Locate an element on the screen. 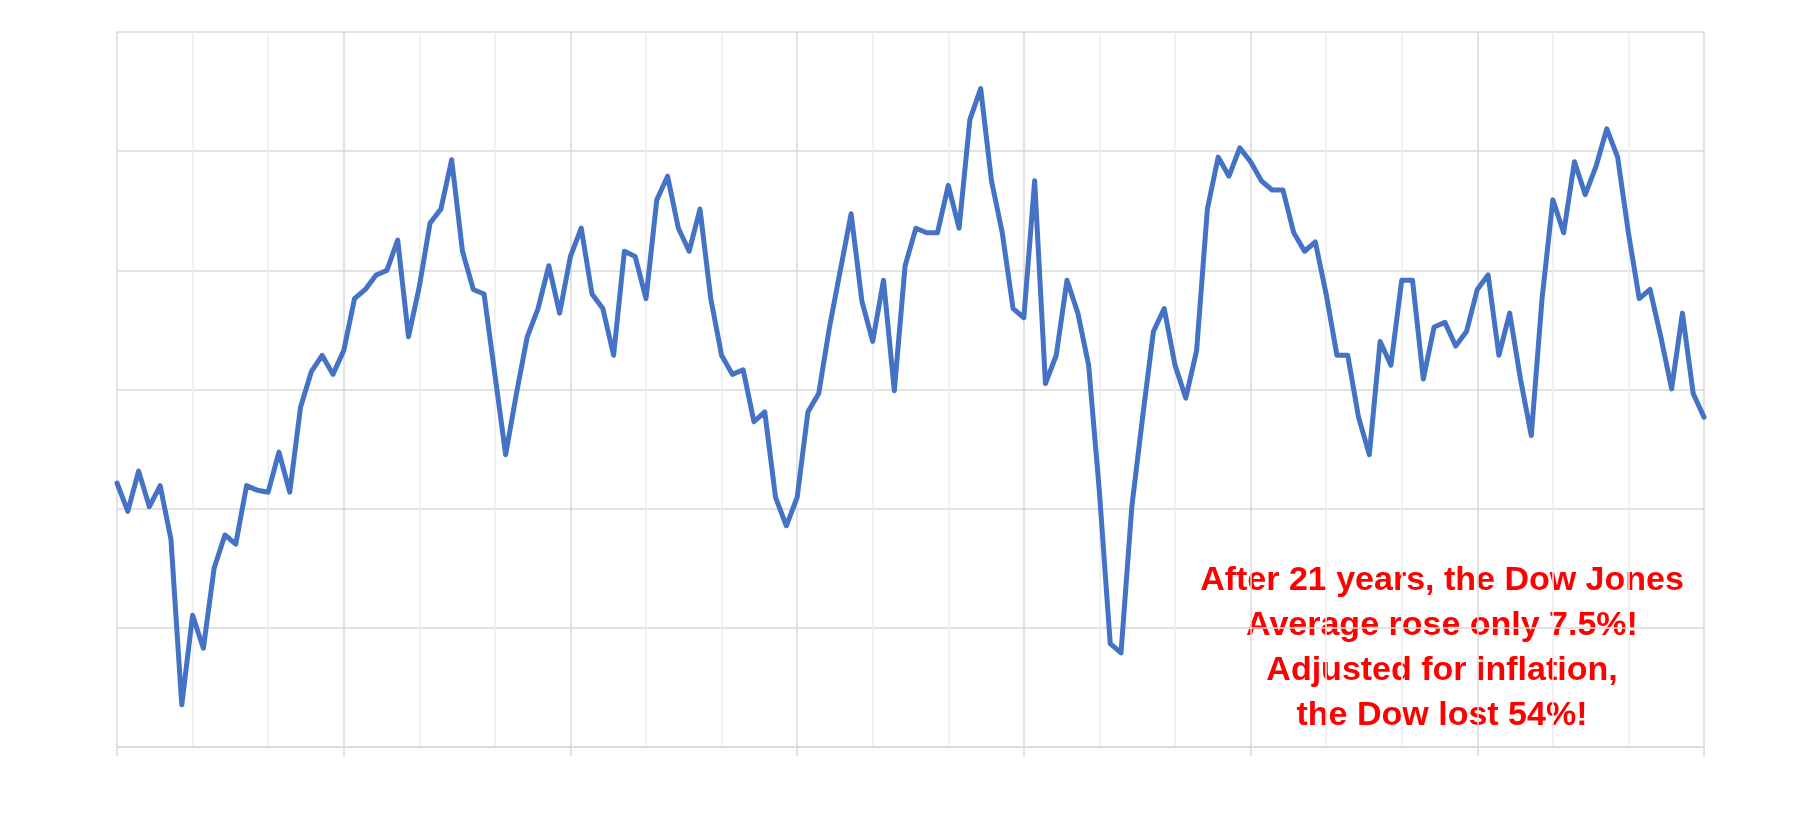  annotation: After 21 years, the Dow Jones Average rose only 7.5%! Adjusted for inflation, the Dow lost 54%! is located at coordinates (1442, 645).